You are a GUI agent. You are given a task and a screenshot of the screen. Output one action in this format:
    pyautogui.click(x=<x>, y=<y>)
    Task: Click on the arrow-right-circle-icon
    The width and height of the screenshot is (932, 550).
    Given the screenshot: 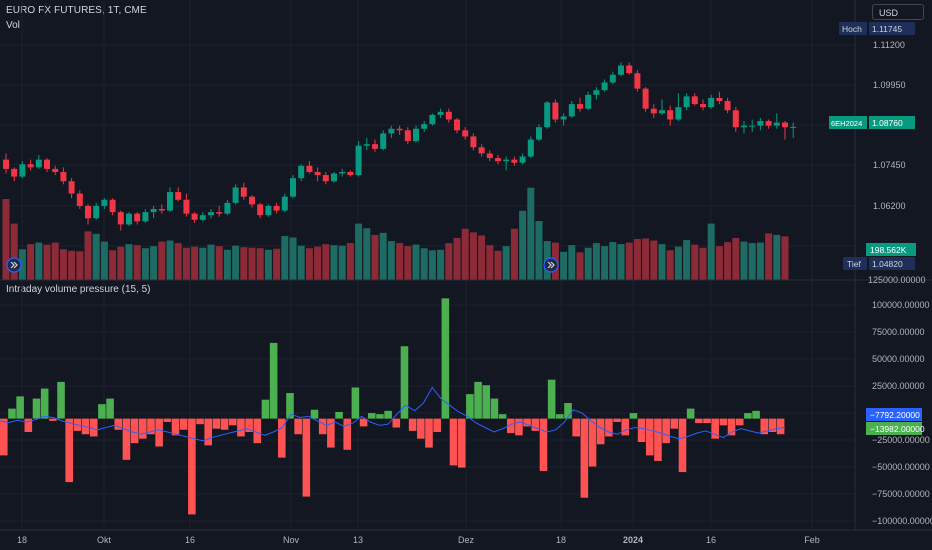 What is the action you would take?
    pyautogui.click(x=551, y=265)
    